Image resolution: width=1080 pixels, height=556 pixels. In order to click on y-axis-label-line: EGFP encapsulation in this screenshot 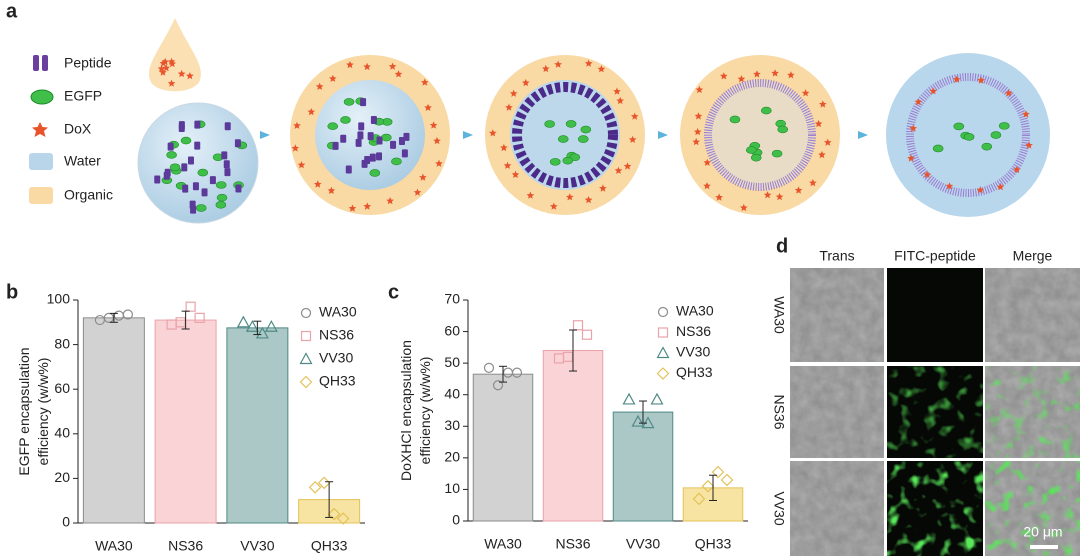, I will do `click(24, 411)`.